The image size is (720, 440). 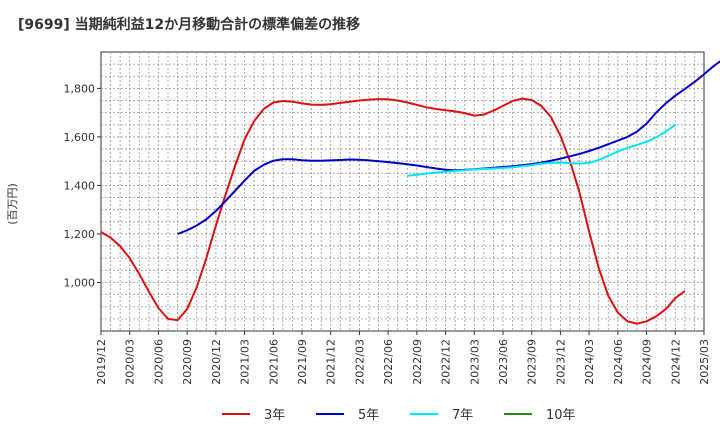 I want to click on legend-label: 7年, so click(x=462, y=415).